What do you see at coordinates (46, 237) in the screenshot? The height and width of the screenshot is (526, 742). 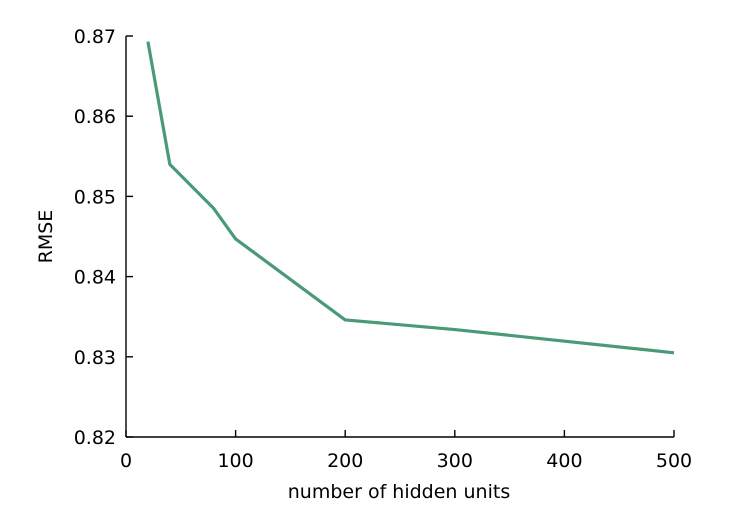 I see `y-axis-label: RMSE` at bounding box center [46, 237].